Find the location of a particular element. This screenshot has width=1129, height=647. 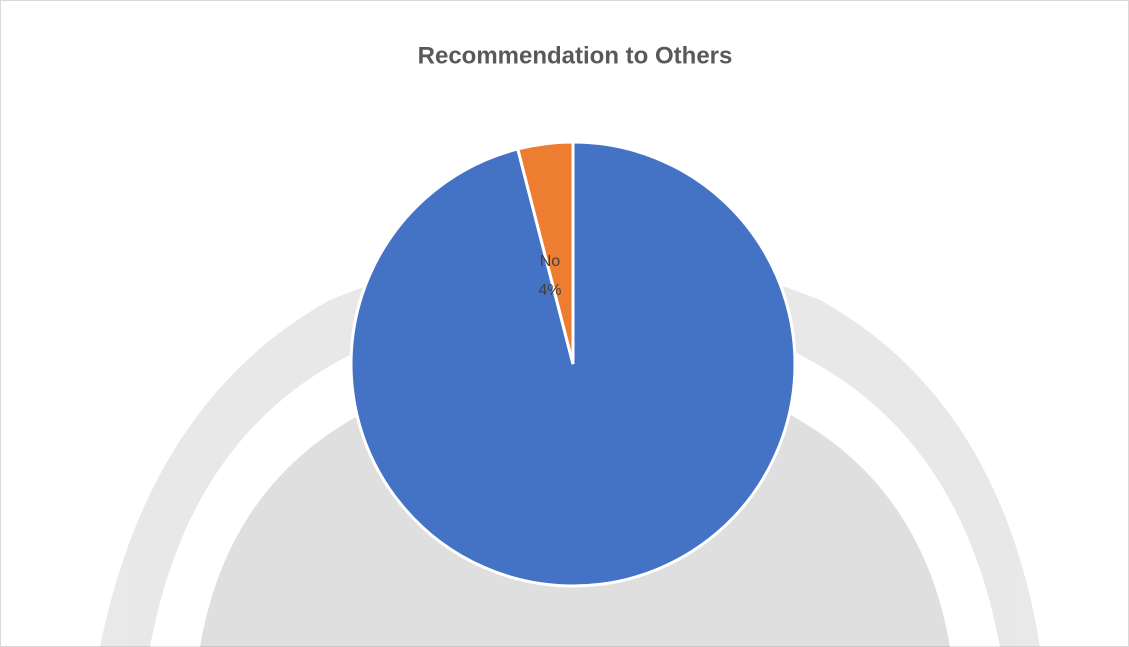

chart-title: Recommendation to Others is located at coordinates (575, 55).